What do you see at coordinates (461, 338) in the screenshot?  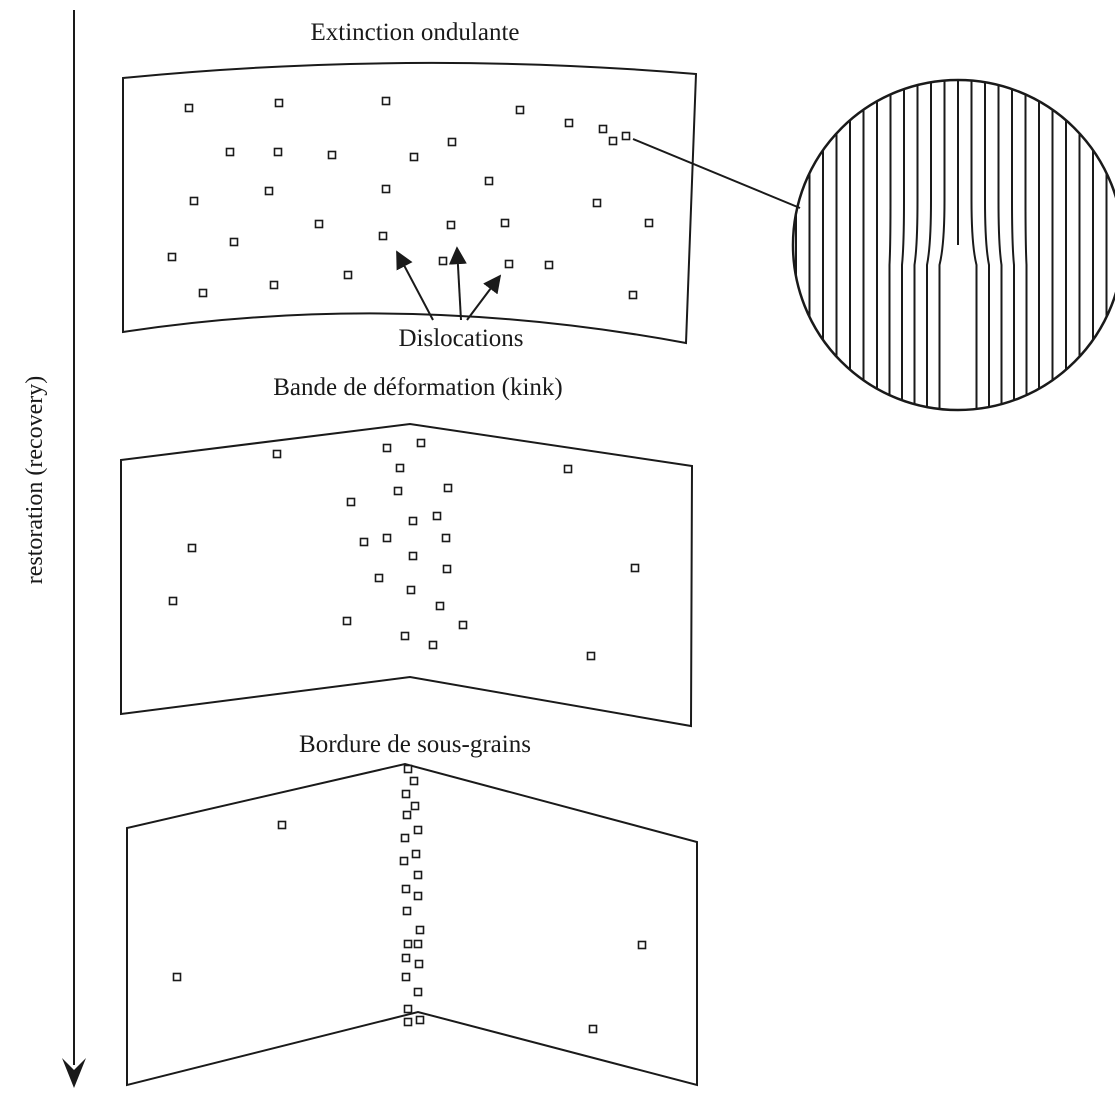 I see `dislocations-label: Dislocations` at bounding box center [461, 338].